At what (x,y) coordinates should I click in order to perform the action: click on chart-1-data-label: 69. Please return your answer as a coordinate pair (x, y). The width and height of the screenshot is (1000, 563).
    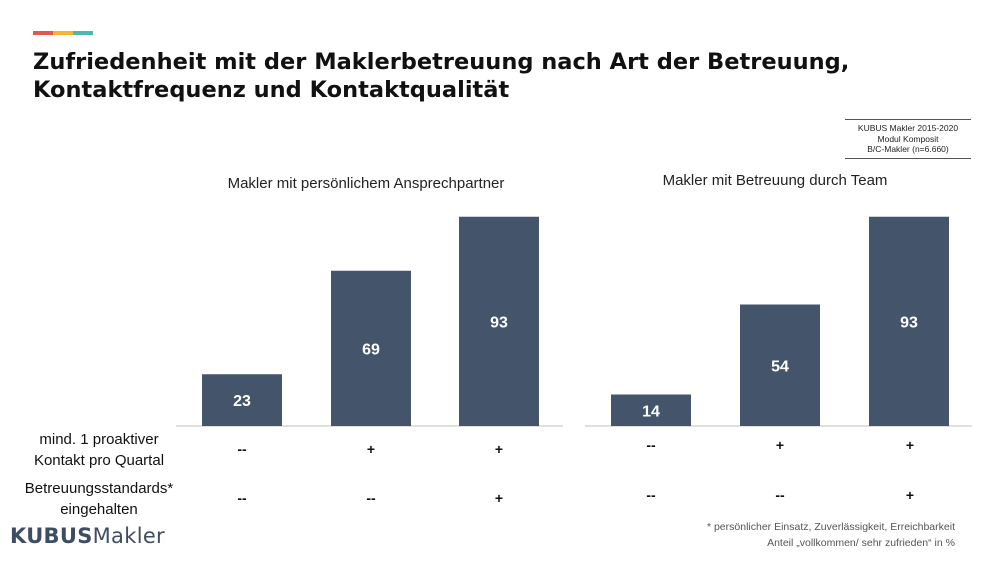
    Looking at the image, I should click on (371, 349).